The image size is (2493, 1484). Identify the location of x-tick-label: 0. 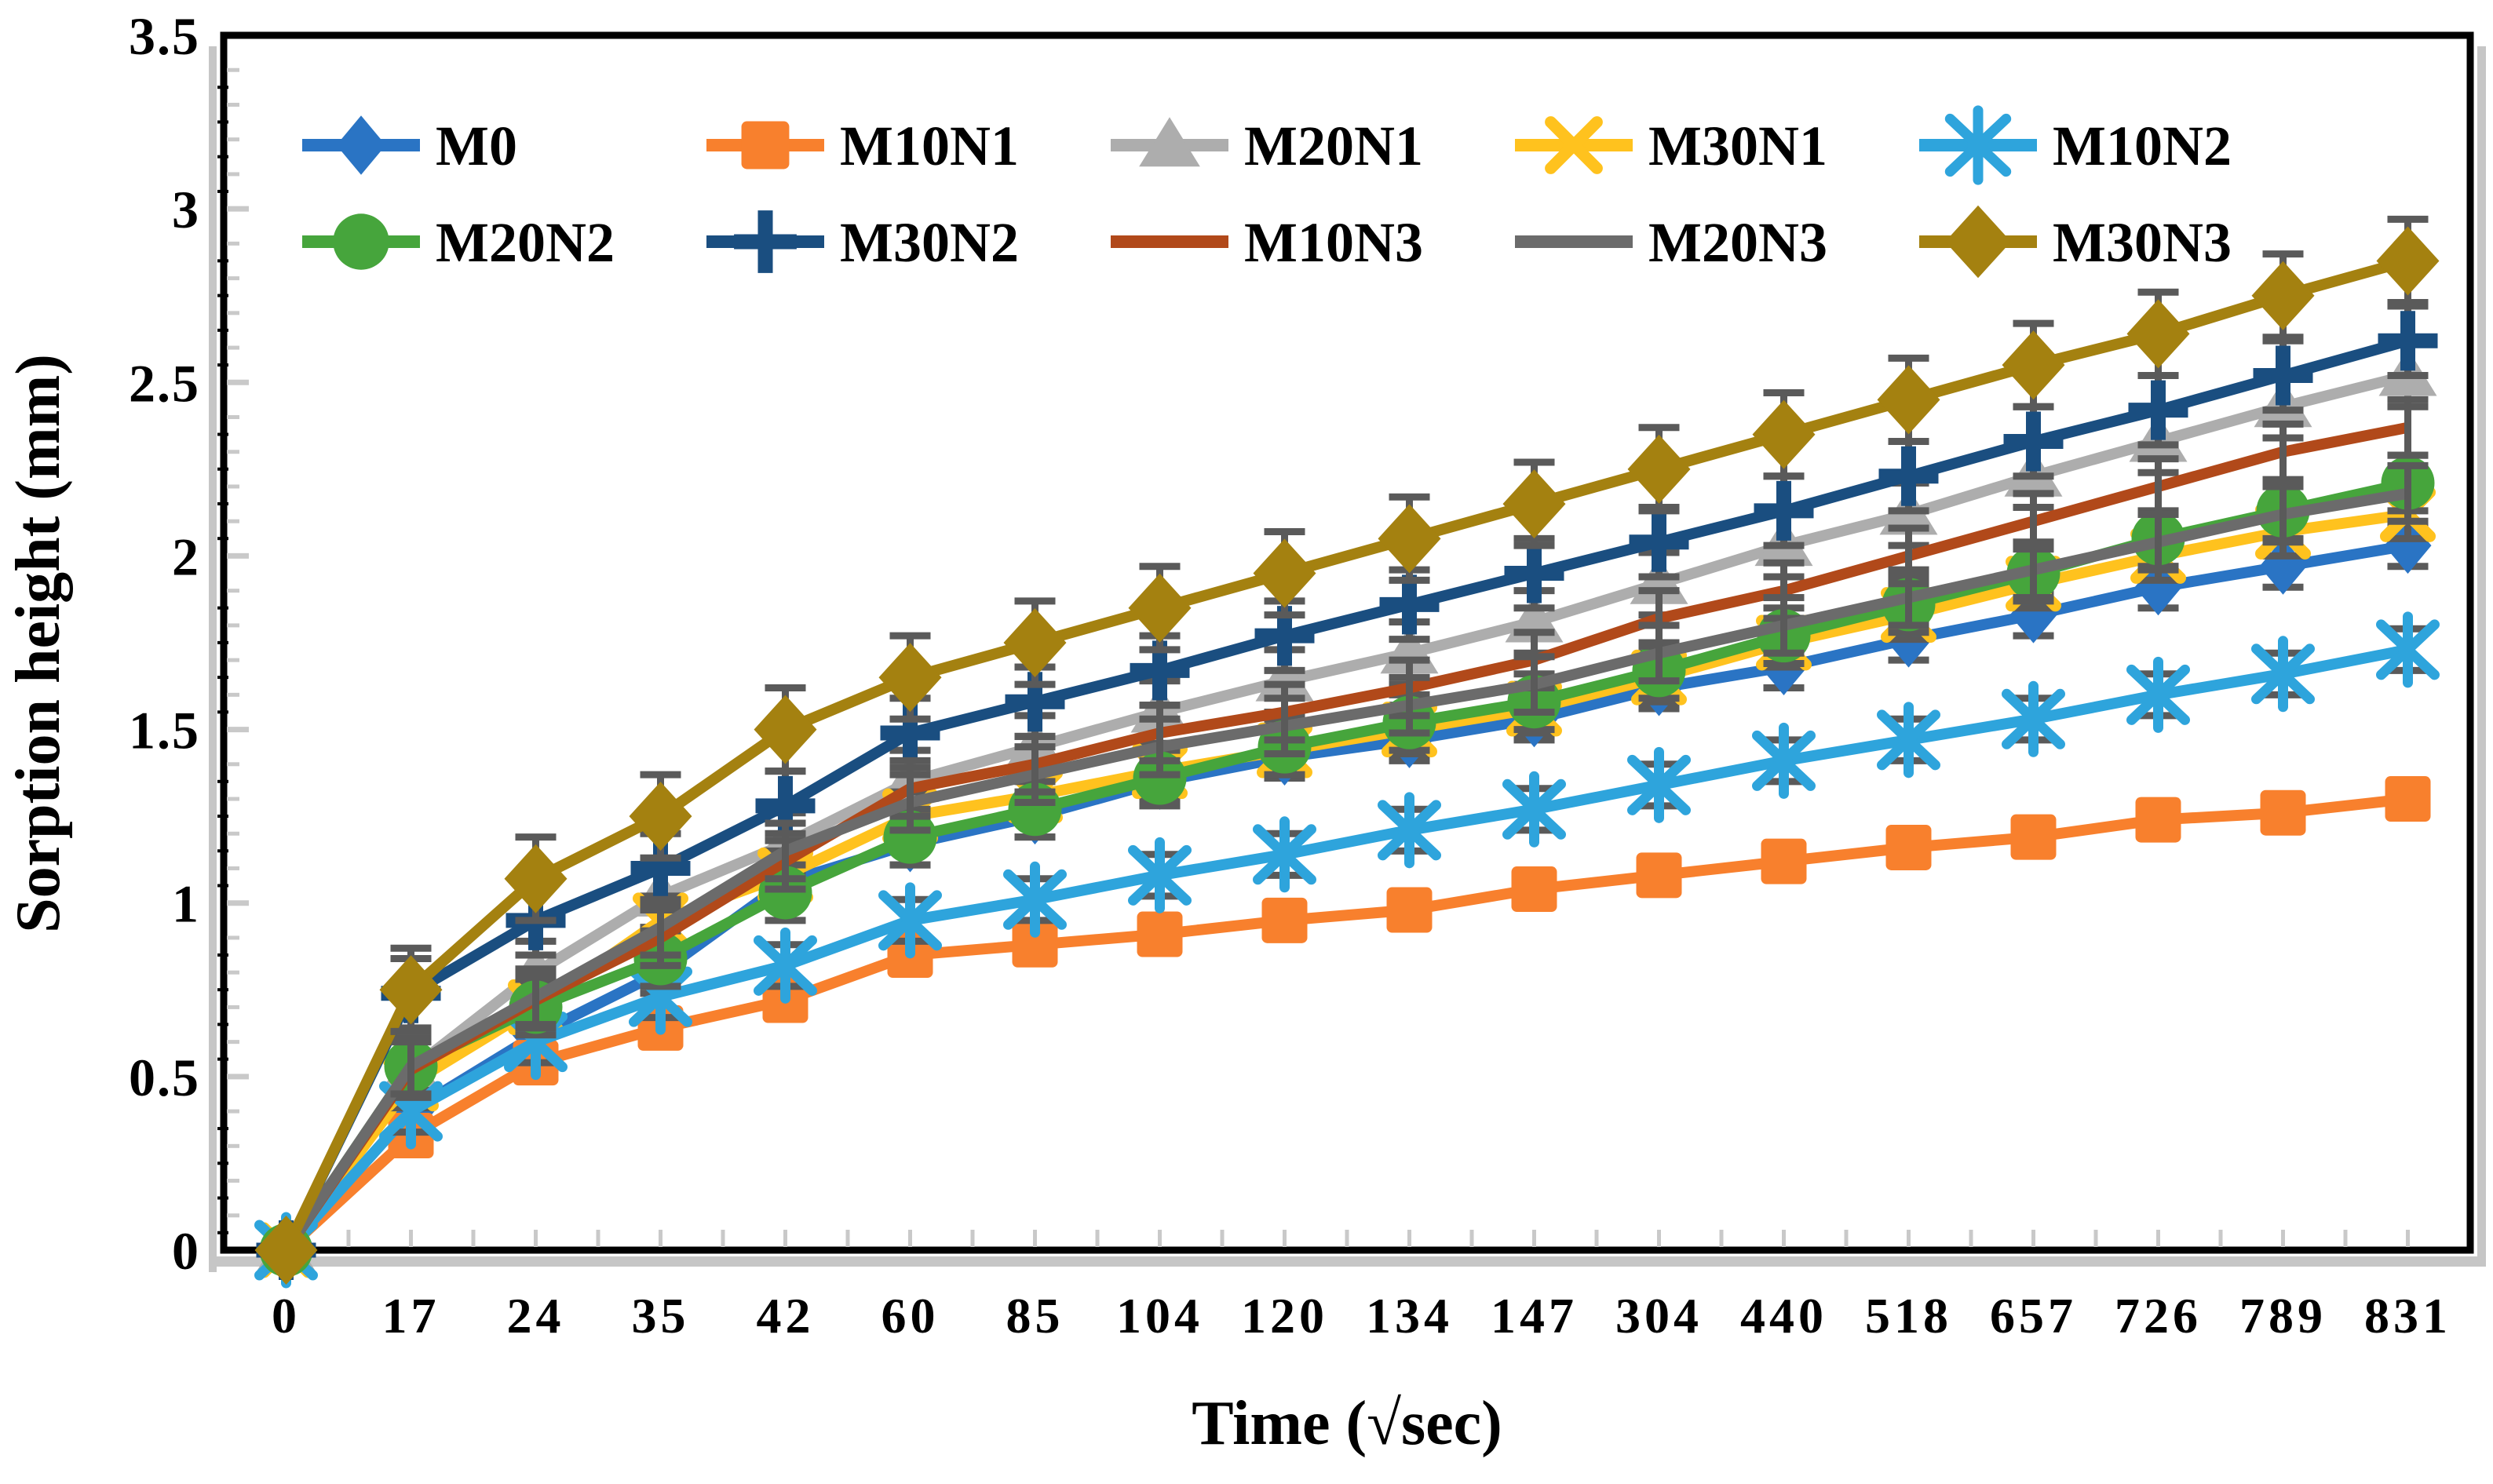
(286, 1316).